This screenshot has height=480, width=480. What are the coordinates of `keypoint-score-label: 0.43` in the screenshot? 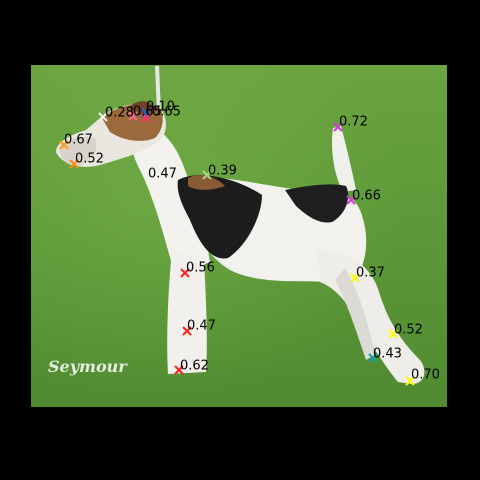 It's located at (387, 354).